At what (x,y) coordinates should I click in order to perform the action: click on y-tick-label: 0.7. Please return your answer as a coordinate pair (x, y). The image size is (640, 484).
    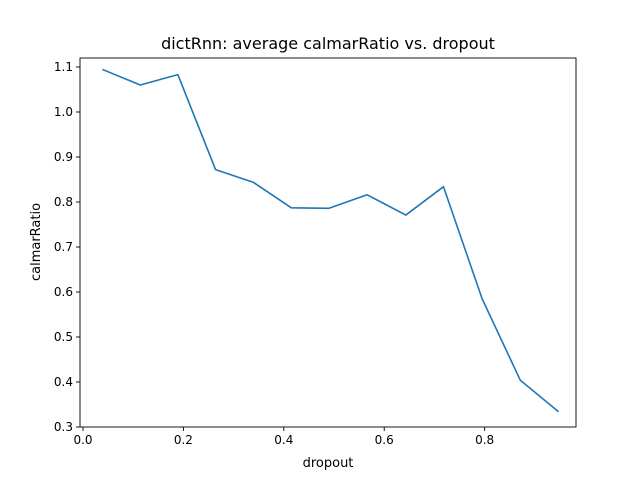
    Looking at the image, I should click on (63, 247).